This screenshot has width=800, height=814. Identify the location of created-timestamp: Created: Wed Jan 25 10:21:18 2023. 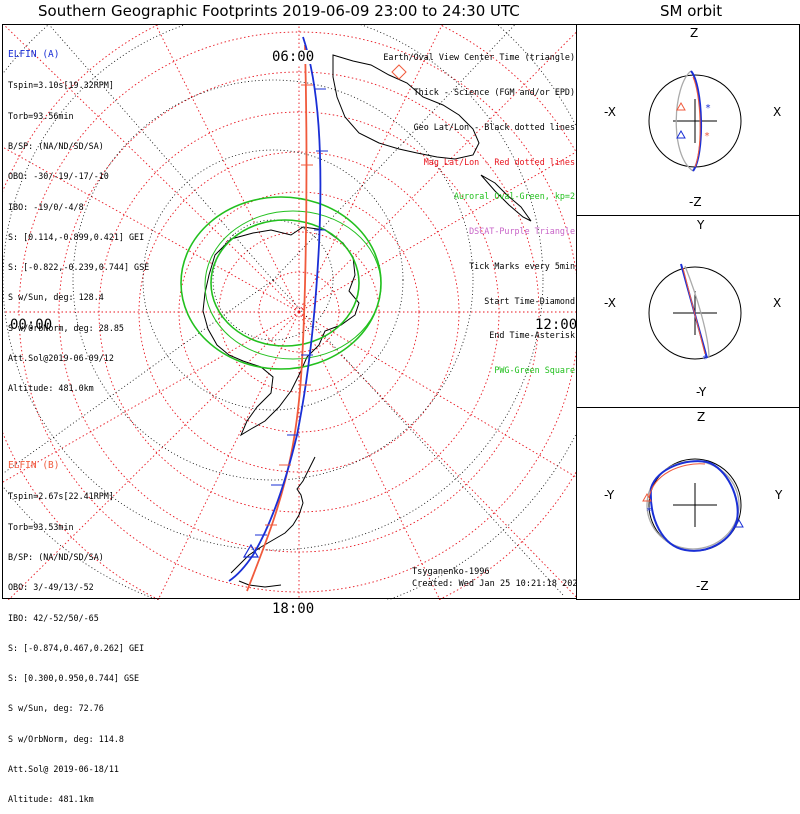
(497, 584).